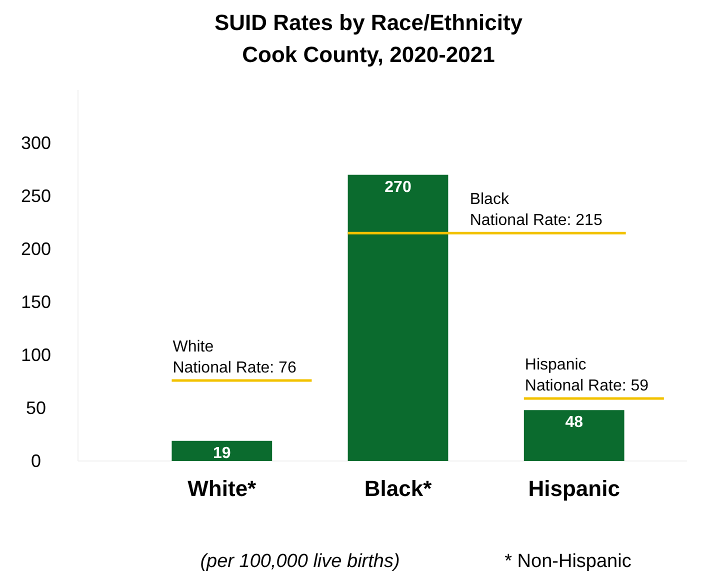  Describe the element at coordinates (36, 196) in the screenshot. I see `y-tick-label: 250` at that location.